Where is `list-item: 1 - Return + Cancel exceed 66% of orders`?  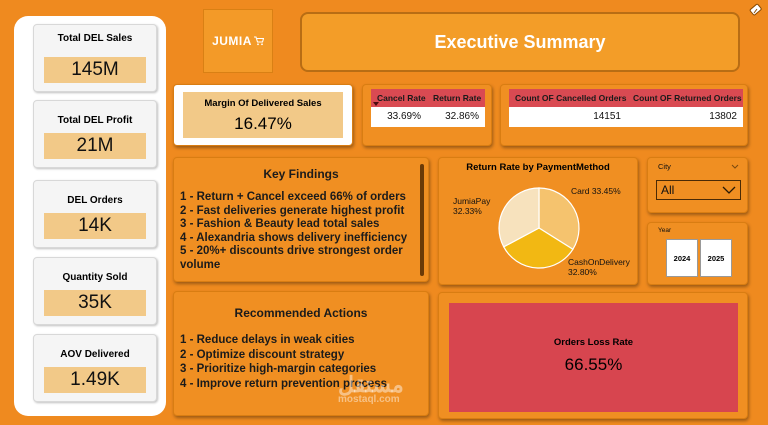
list-item: 1 - Return + Cancel exceed 66% of orders is located at coordinates (293, 197).